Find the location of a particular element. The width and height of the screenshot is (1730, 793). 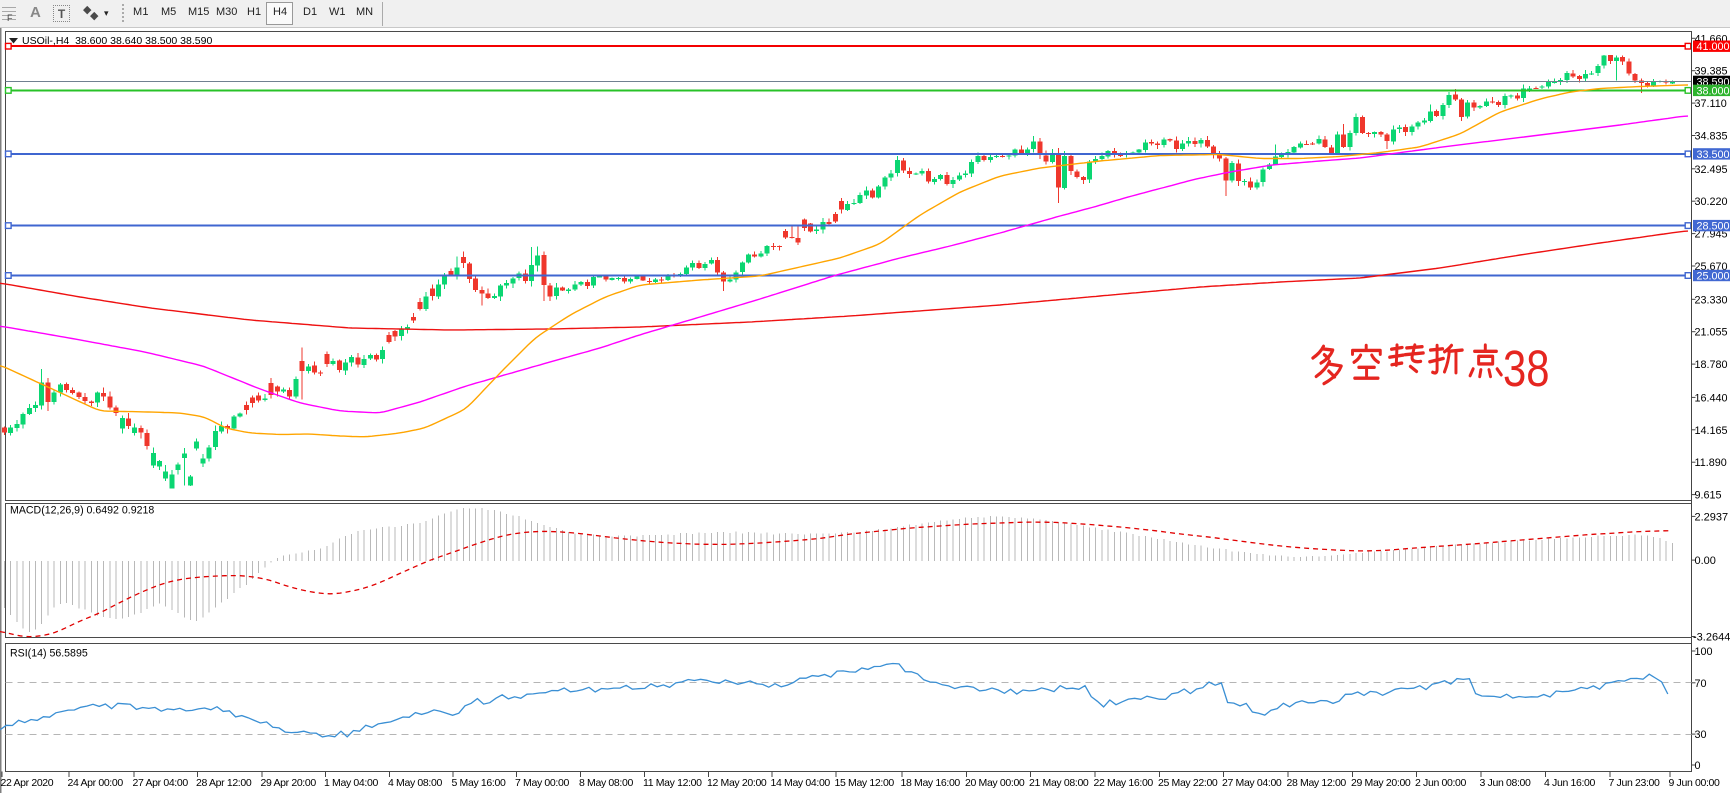

svg-text: 28.500 is located at coordinates (1713, 227).